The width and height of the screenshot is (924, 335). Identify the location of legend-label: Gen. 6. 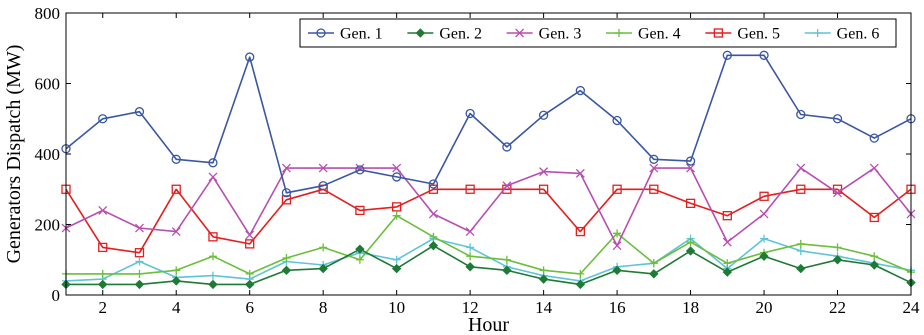
(858, 34).